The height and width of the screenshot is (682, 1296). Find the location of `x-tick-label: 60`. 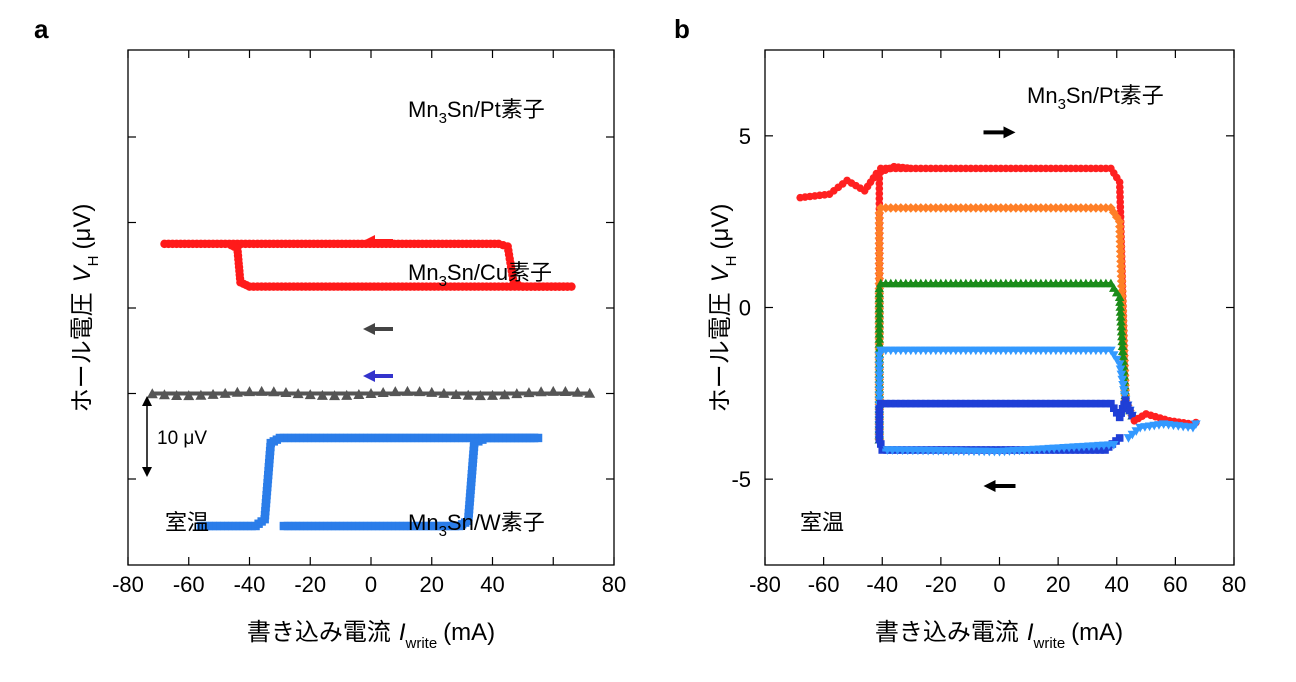

x-tick-label: 60 is located at coordinates (1175, 584).